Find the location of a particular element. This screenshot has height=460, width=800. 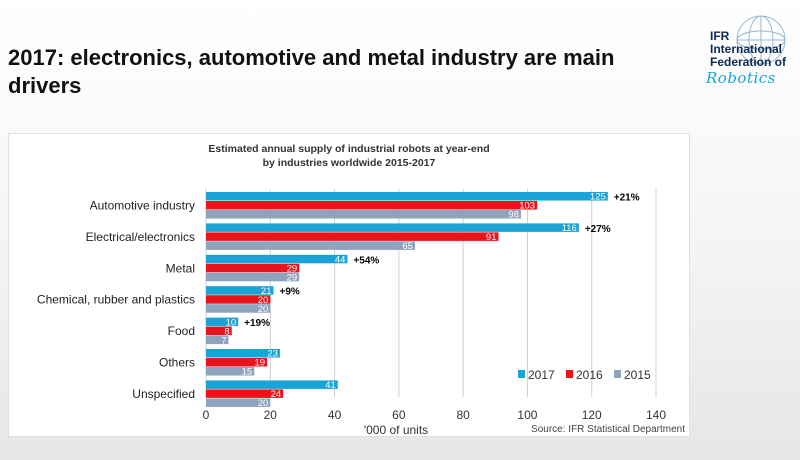

bar-value-label: 10 is located at coordinates (231, 322).